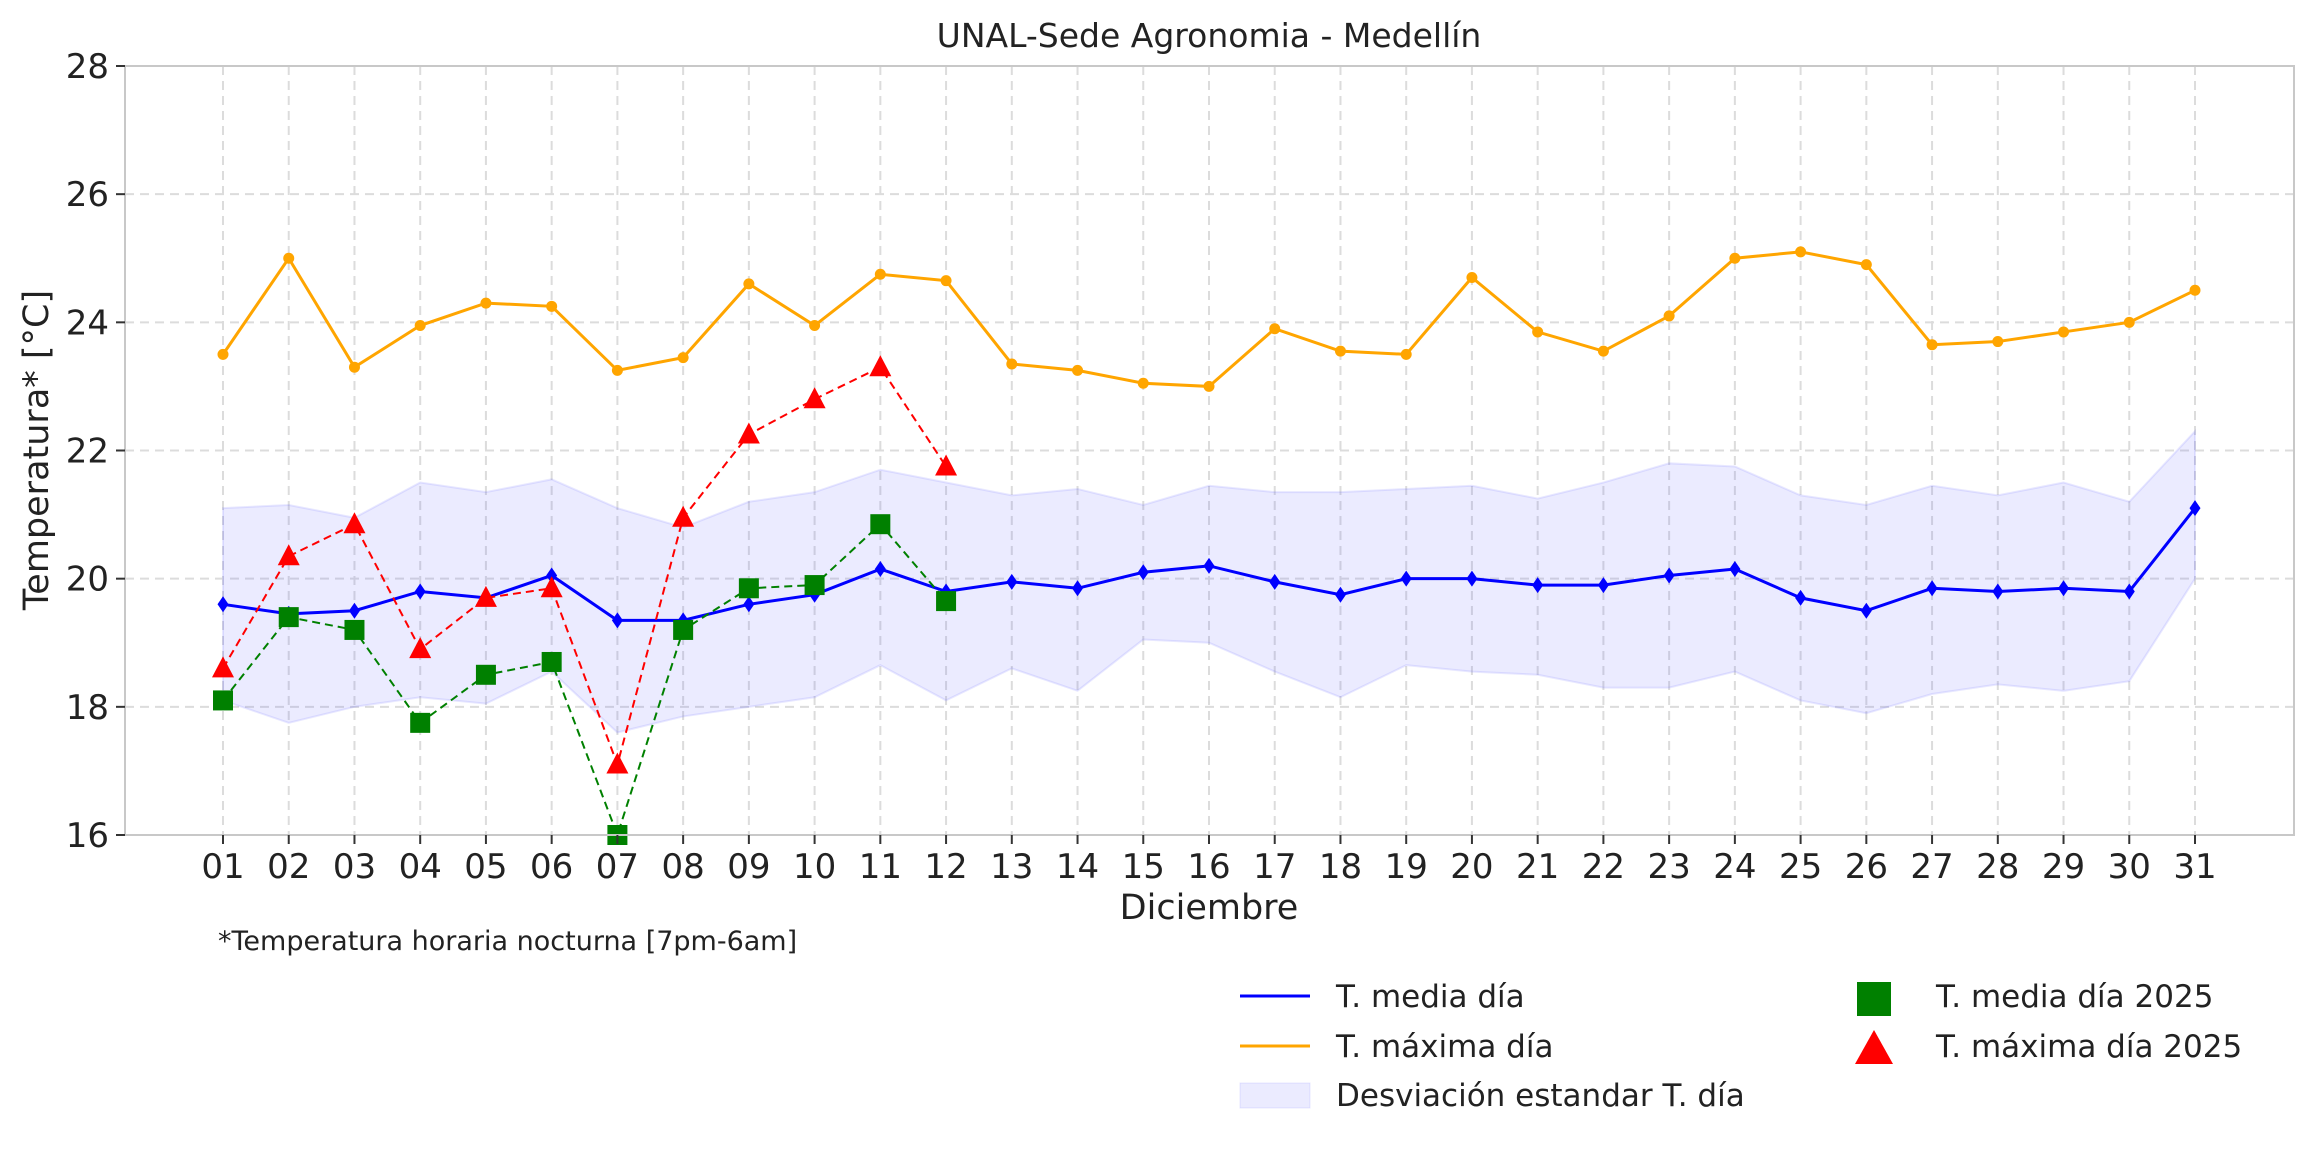 This screenshot has height=1150, width=2314. What do you see at coordinates (617, 867) in the screenshot?
I see `x-tick-label: 07` at bounding box center [617, 867].